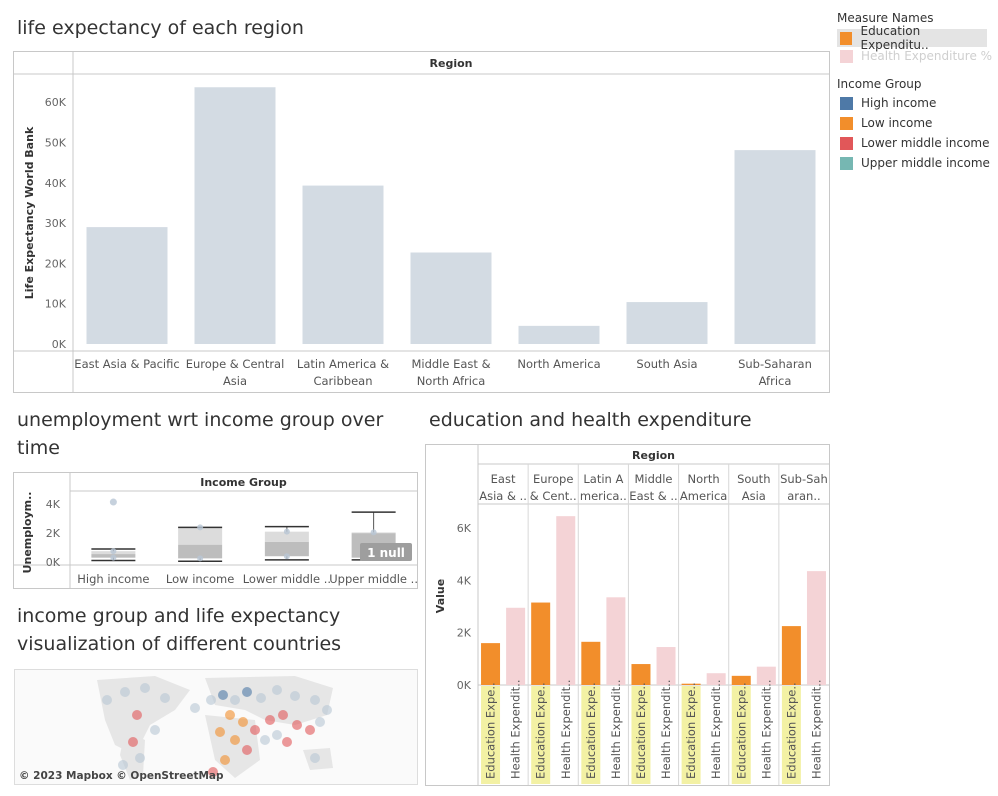  I want to click on region-label: Asia, so click(754, 496).